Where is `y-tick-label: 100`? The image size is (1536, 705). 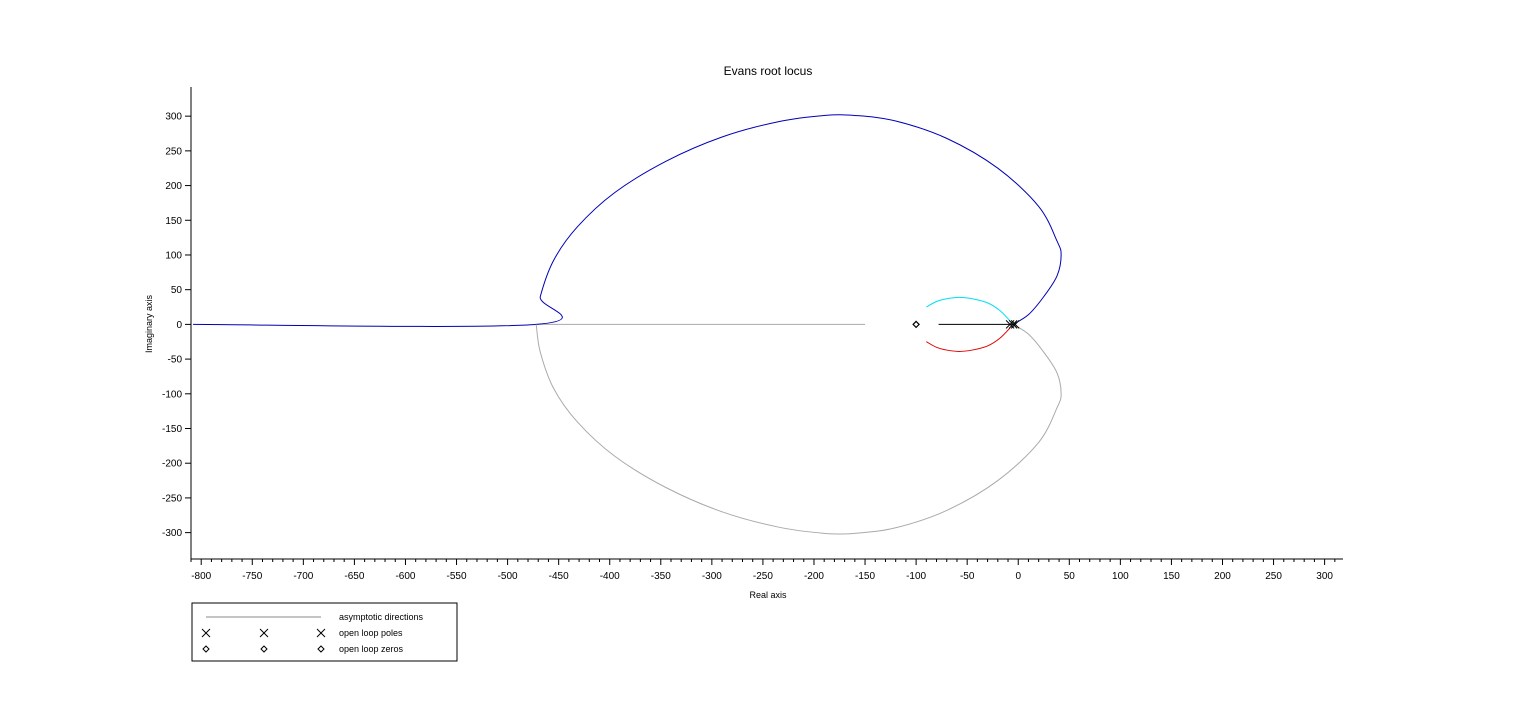 y-tick-label: 100 is located at coordinates (173, 255).